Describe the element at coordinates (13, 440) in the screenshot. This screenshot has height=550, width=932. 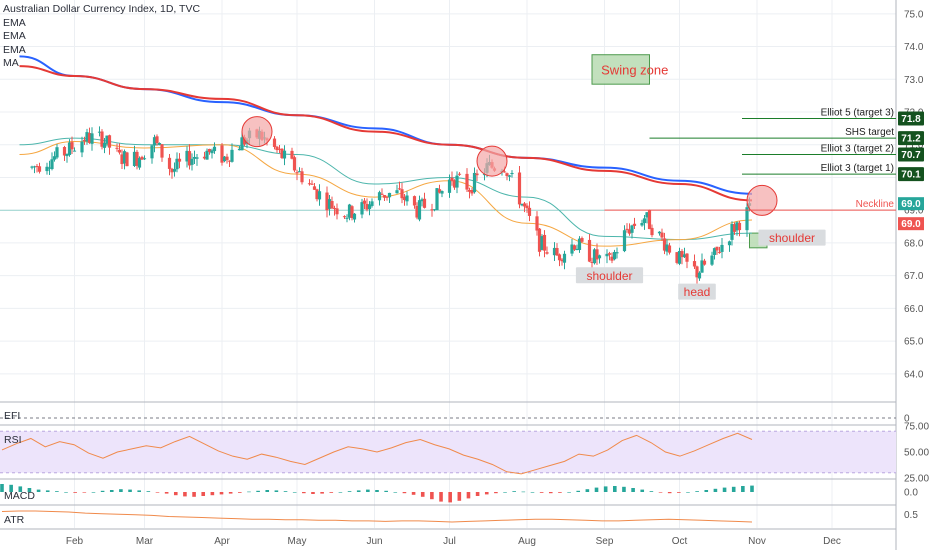
I see `rsi-pane-label: RSI` at that location.